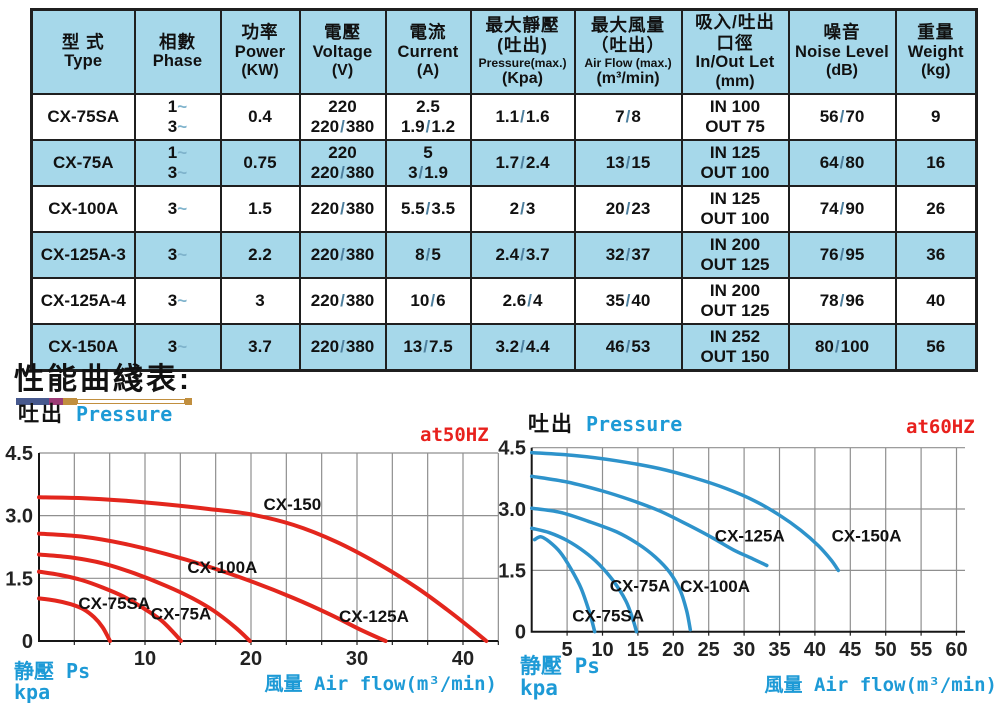 The image size is (1000, 722). I want to click on cell-line: 10/6, so click(428, 300).